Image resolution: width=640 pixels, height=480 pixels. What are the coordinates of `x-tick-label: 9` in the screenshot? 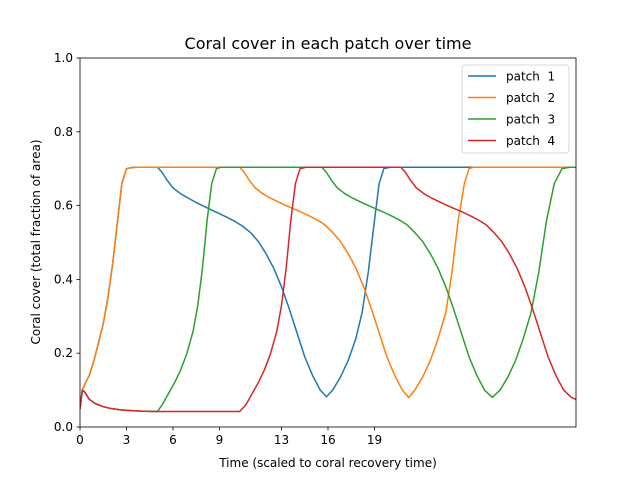 It's located at (220, 440).